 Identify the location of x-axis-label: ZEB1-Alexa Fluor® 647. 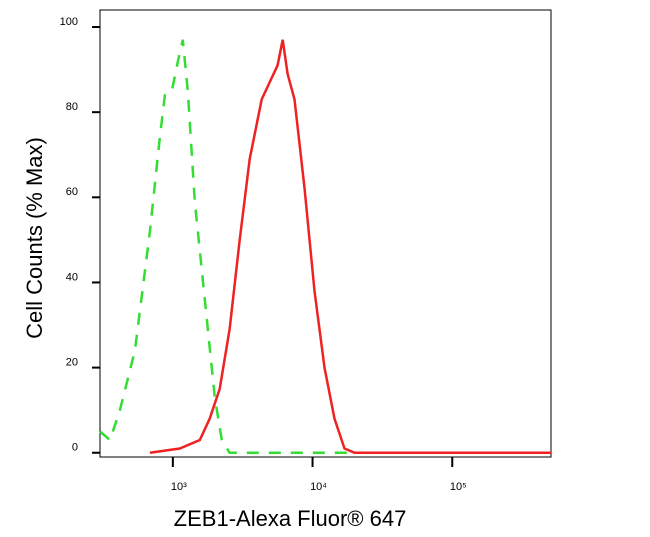
(290, 518).